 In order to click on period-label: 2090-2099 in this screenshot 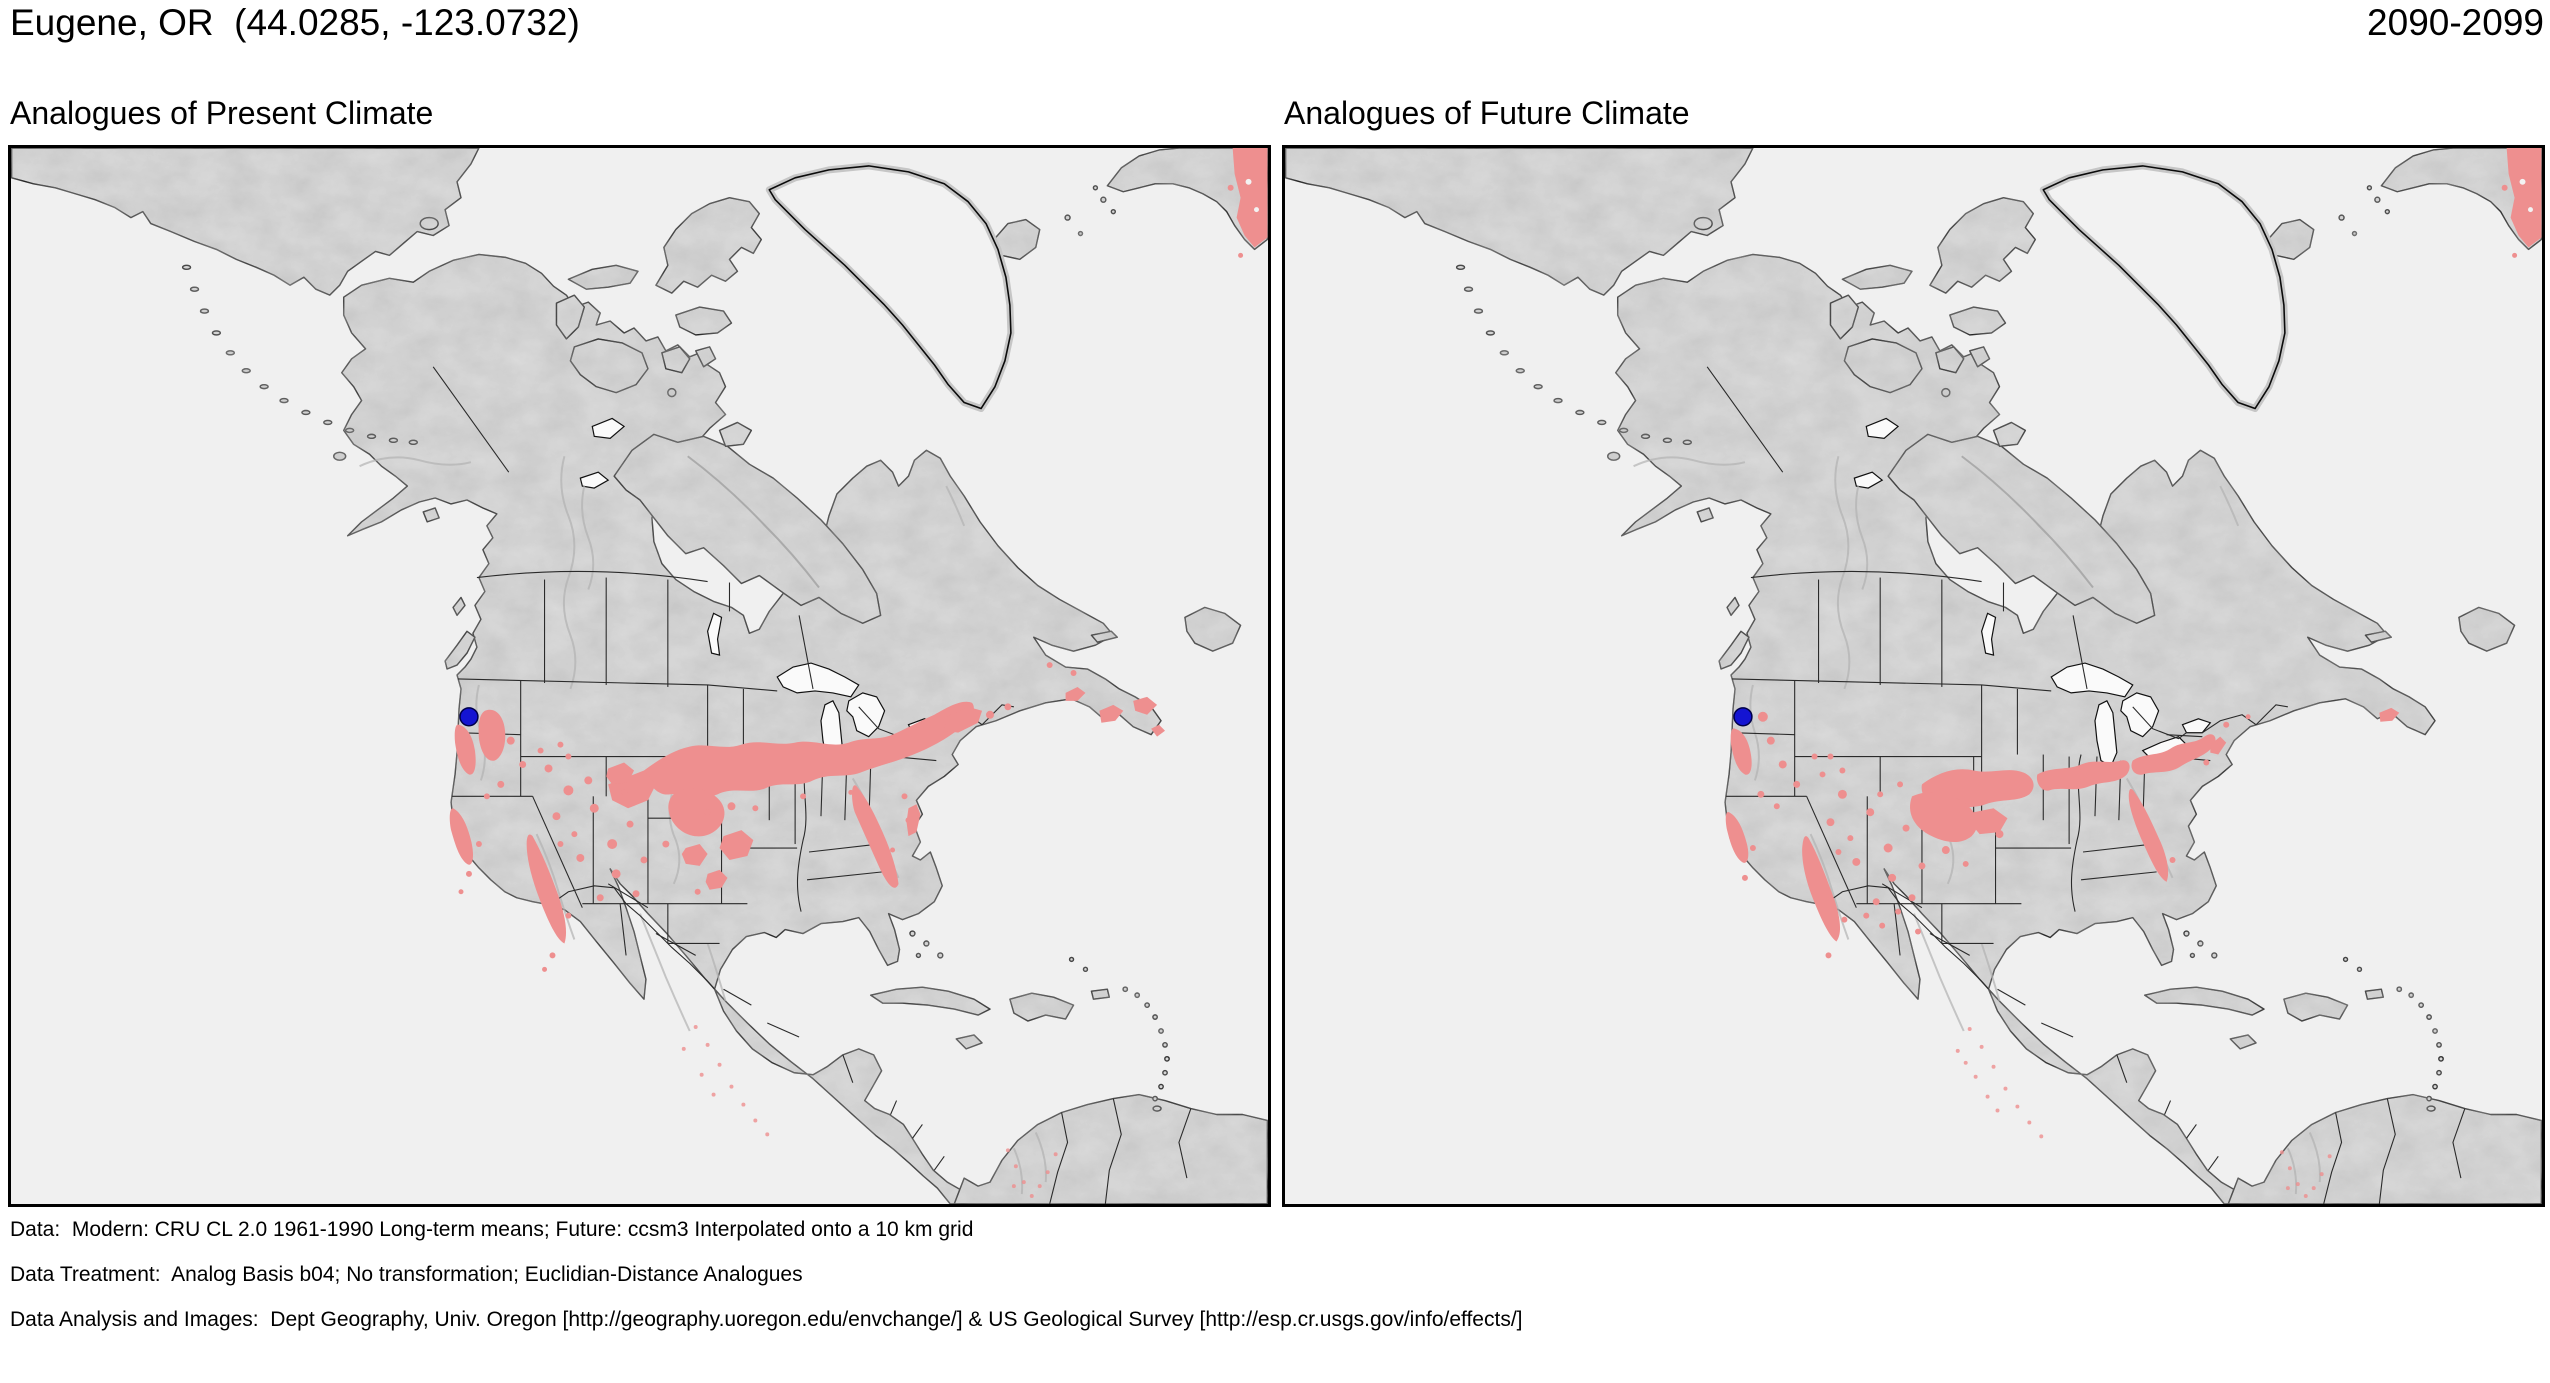, I will do `click(2455, 22)`.